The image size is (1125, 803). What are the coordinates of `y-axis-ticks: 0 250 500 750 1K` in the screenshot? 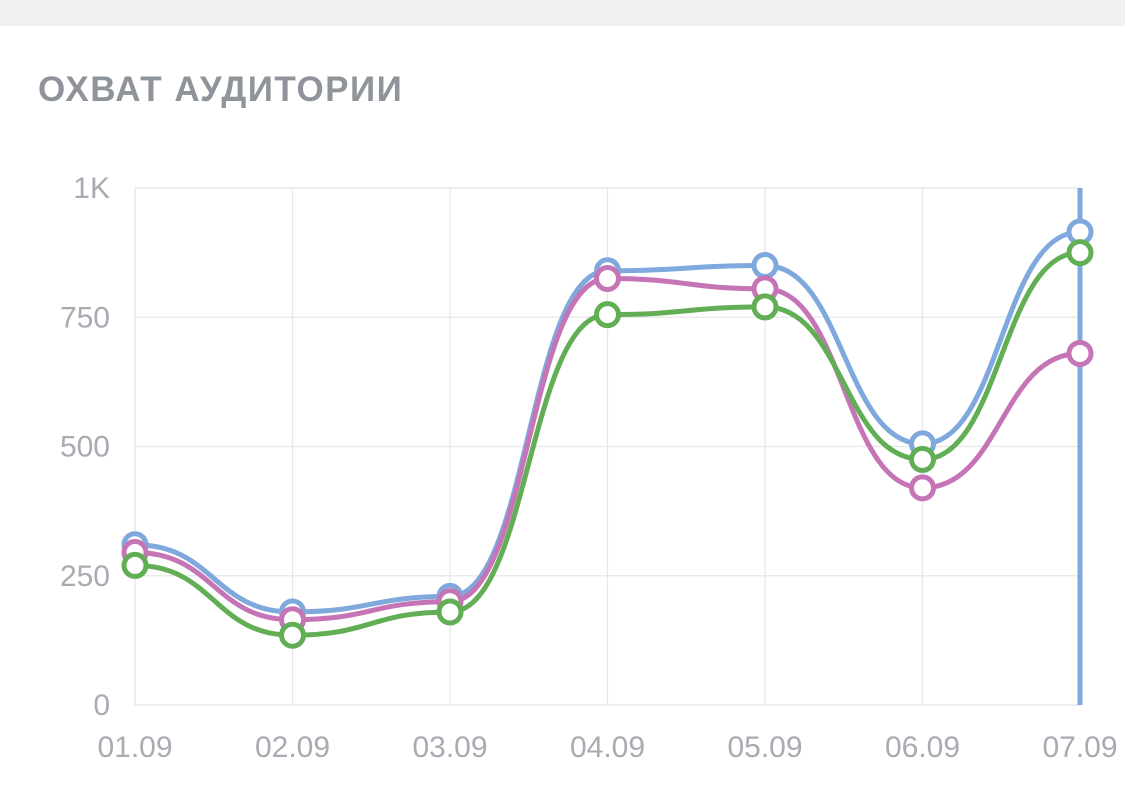 It's located at (85, 447).